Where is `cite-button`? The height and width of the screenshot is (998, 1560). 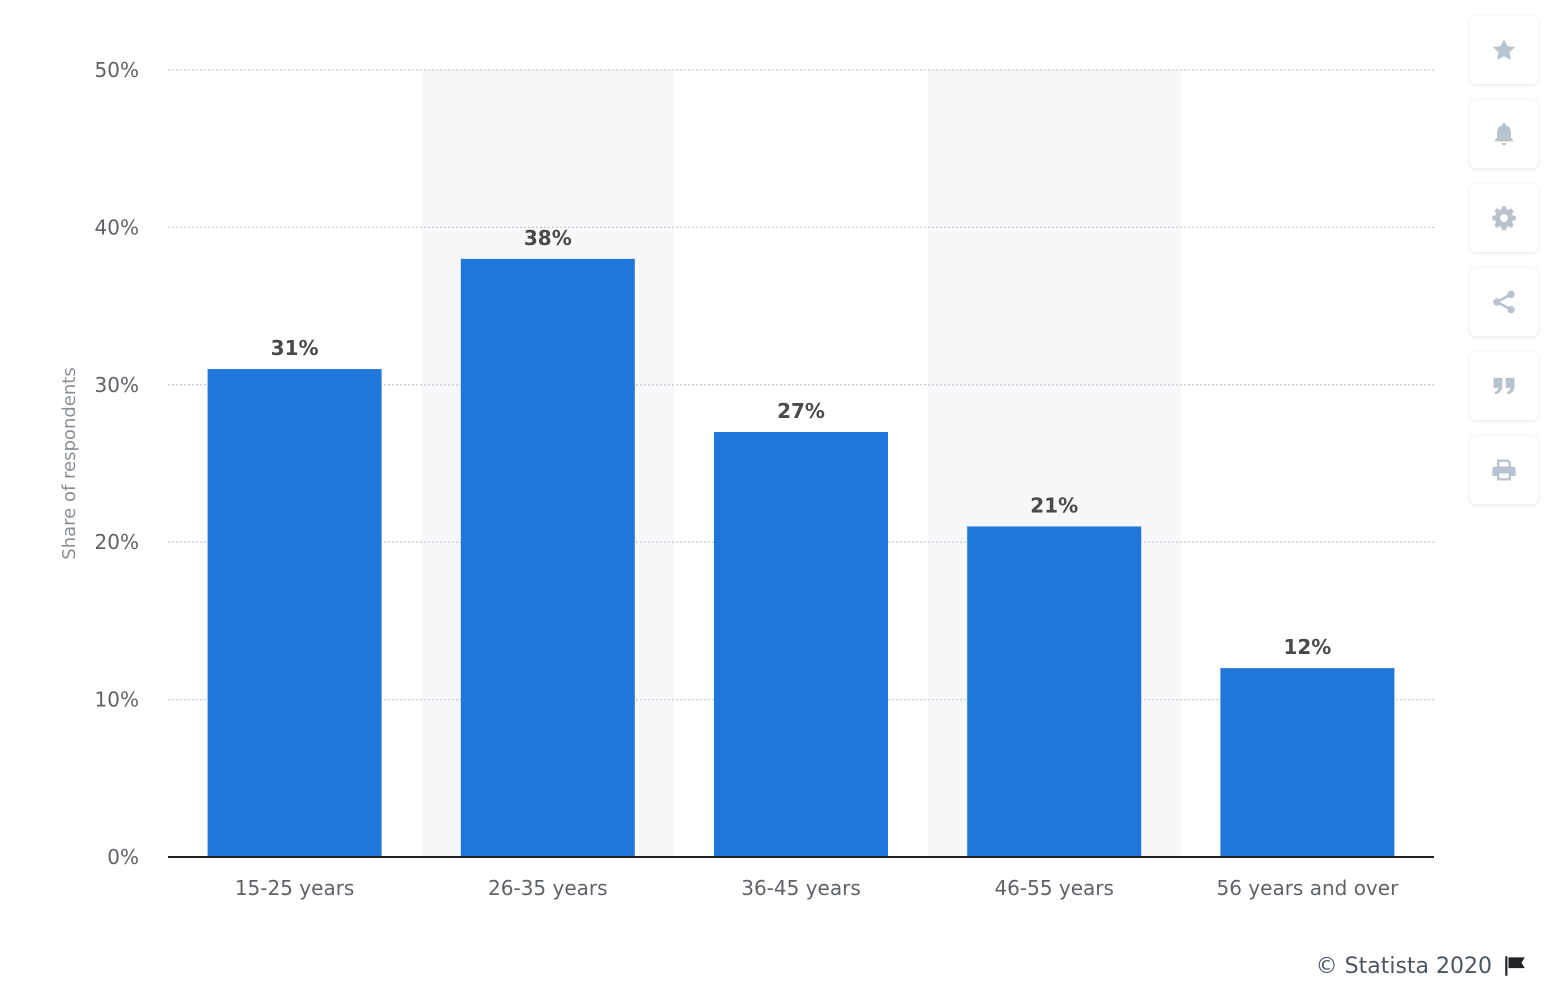 cite-button is located at coordinates (1504, 386).